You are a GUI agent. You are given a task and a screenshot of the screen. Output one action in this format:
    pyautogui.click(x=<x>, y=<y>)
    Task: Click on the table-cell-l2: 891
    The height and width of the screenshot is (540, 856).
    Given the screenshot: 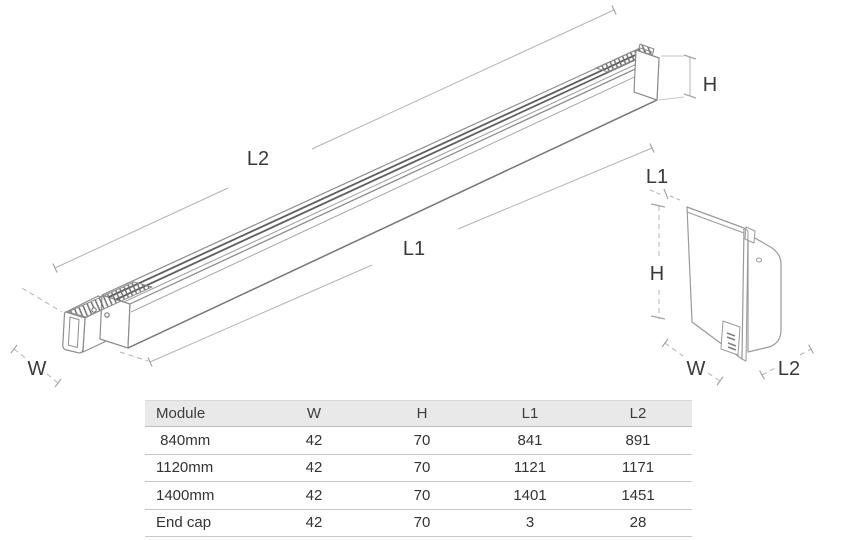 What is the action you would take?
    pyautogui.click(x=638, y=440)
    